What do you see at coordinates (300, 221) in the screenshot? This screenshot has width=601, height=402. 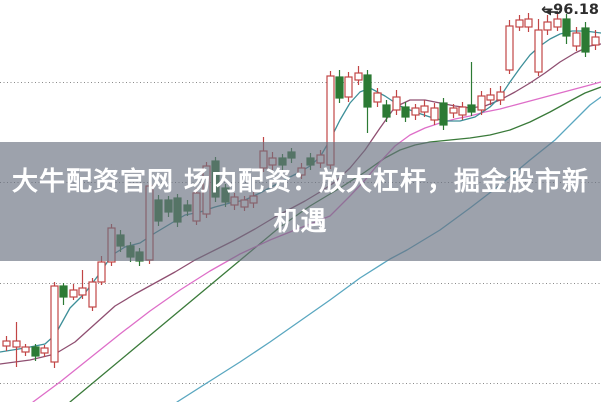 I see `banner-title-line2: 机遇` at bounding box center [300, 221].